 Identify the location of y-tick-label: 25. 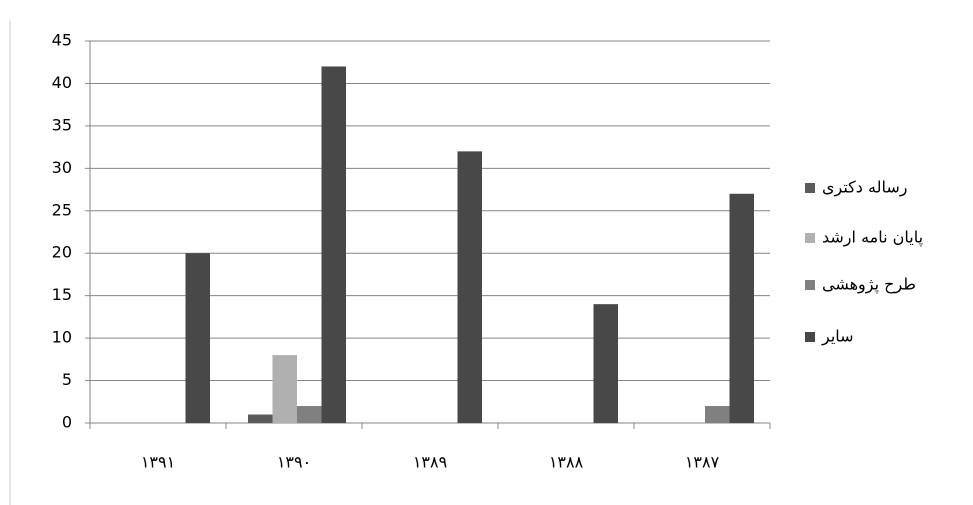
(62, 209).